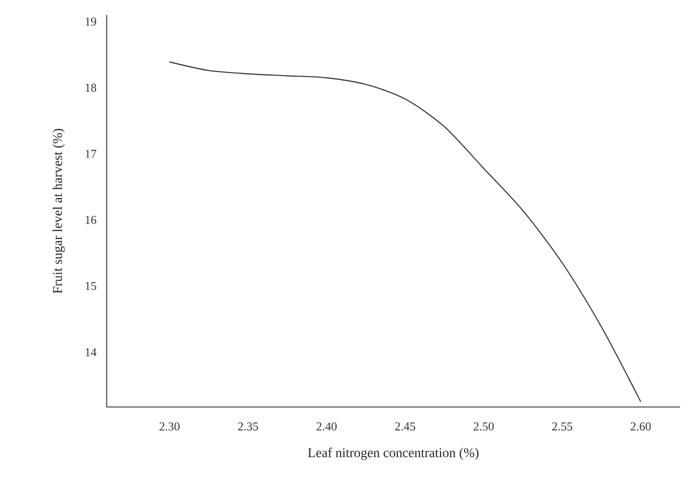 The image size is (691, 489). I want to click on x-tick-label: 2.50, so click(484, 426).